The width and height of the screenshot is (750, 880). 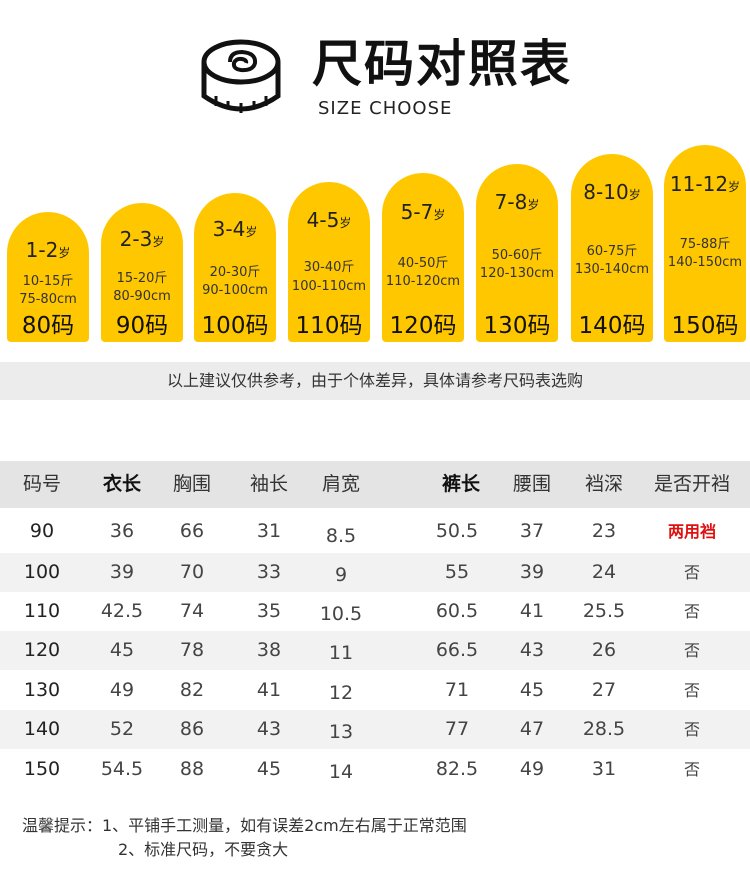 I want to click on col-header-pants-length: 裤长, so click(x=460, y=484).